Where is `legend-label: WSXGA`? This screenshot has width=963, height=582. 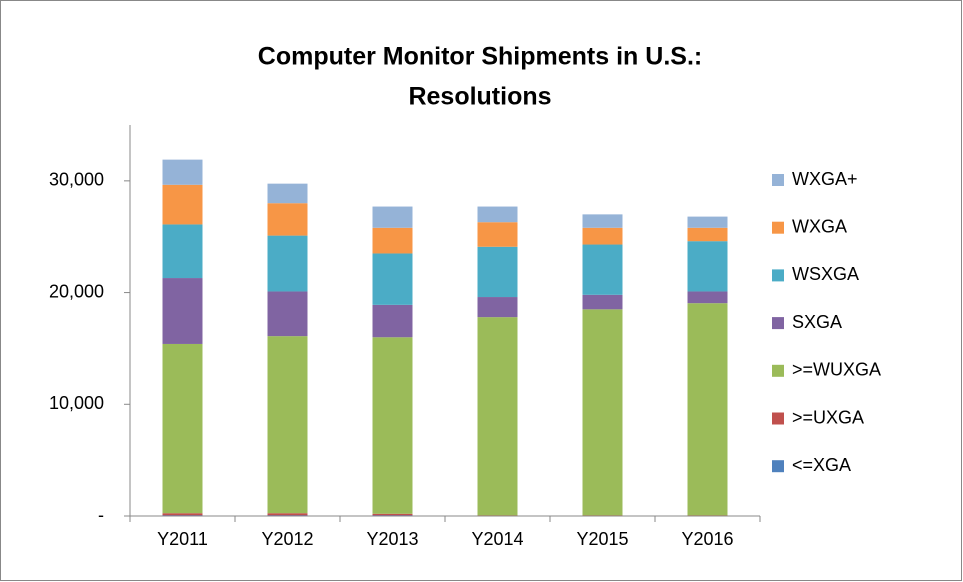 legend-label: WSXGA is located at coordinates (825, 274).